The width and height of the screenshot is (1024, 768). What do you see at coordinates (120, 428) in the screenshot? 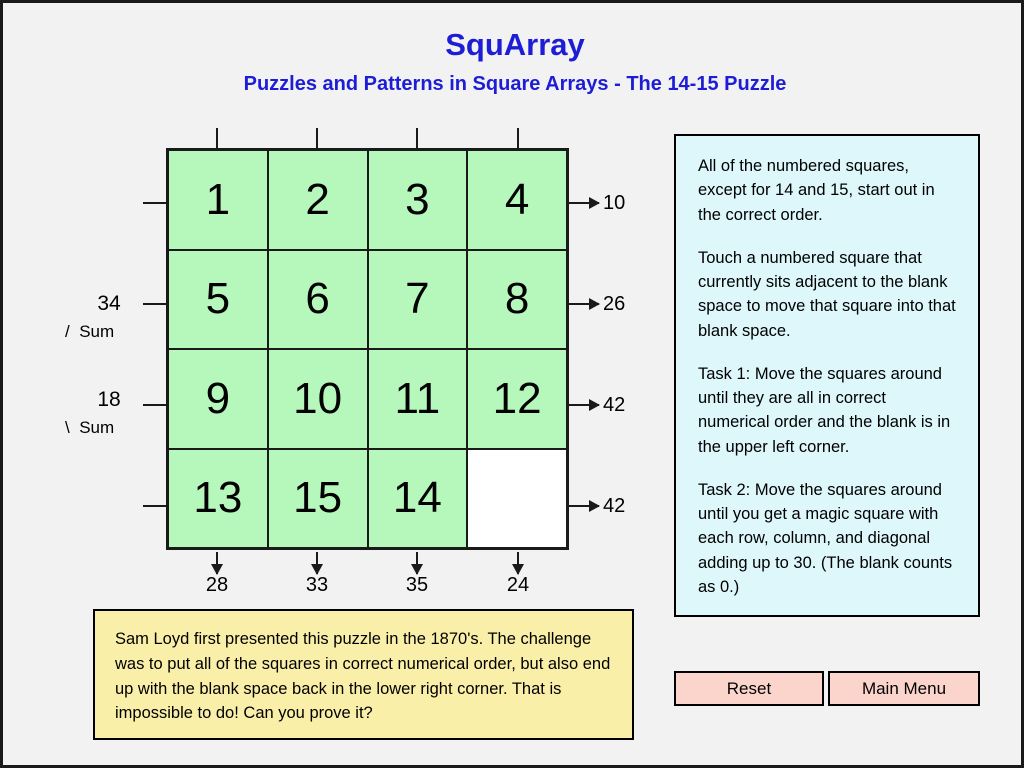
I see `diagonal-sum-backward-caption: \ Sum` at bounding box center [120, 428].